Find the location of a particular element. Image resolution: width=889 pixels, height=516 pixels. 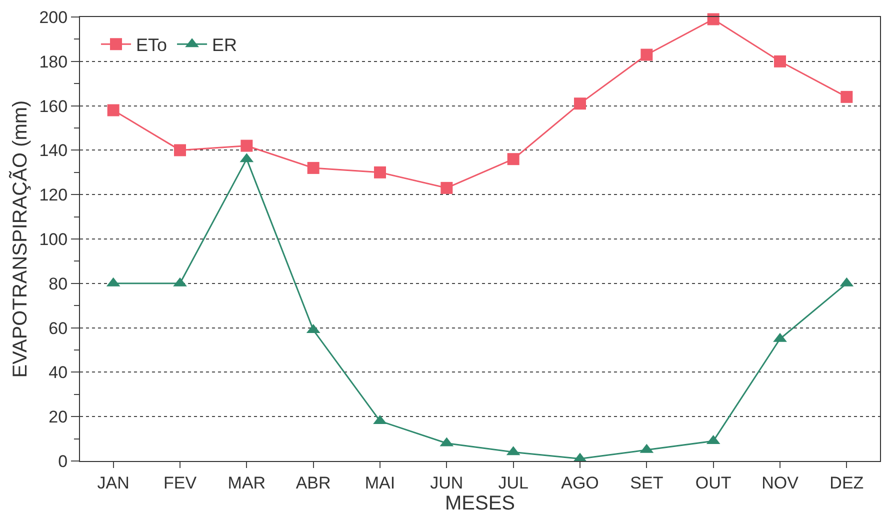

y-tick-label: 200 is located at coordinates (53, 17).